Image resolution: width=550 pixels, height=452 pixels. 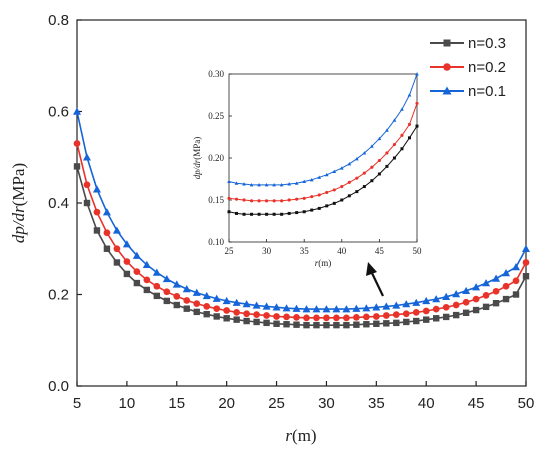 What do you see at coordinates (526, 403) in the screenshot?
I see `main-x-tick-label: 50` at bounding box center [526, 403].